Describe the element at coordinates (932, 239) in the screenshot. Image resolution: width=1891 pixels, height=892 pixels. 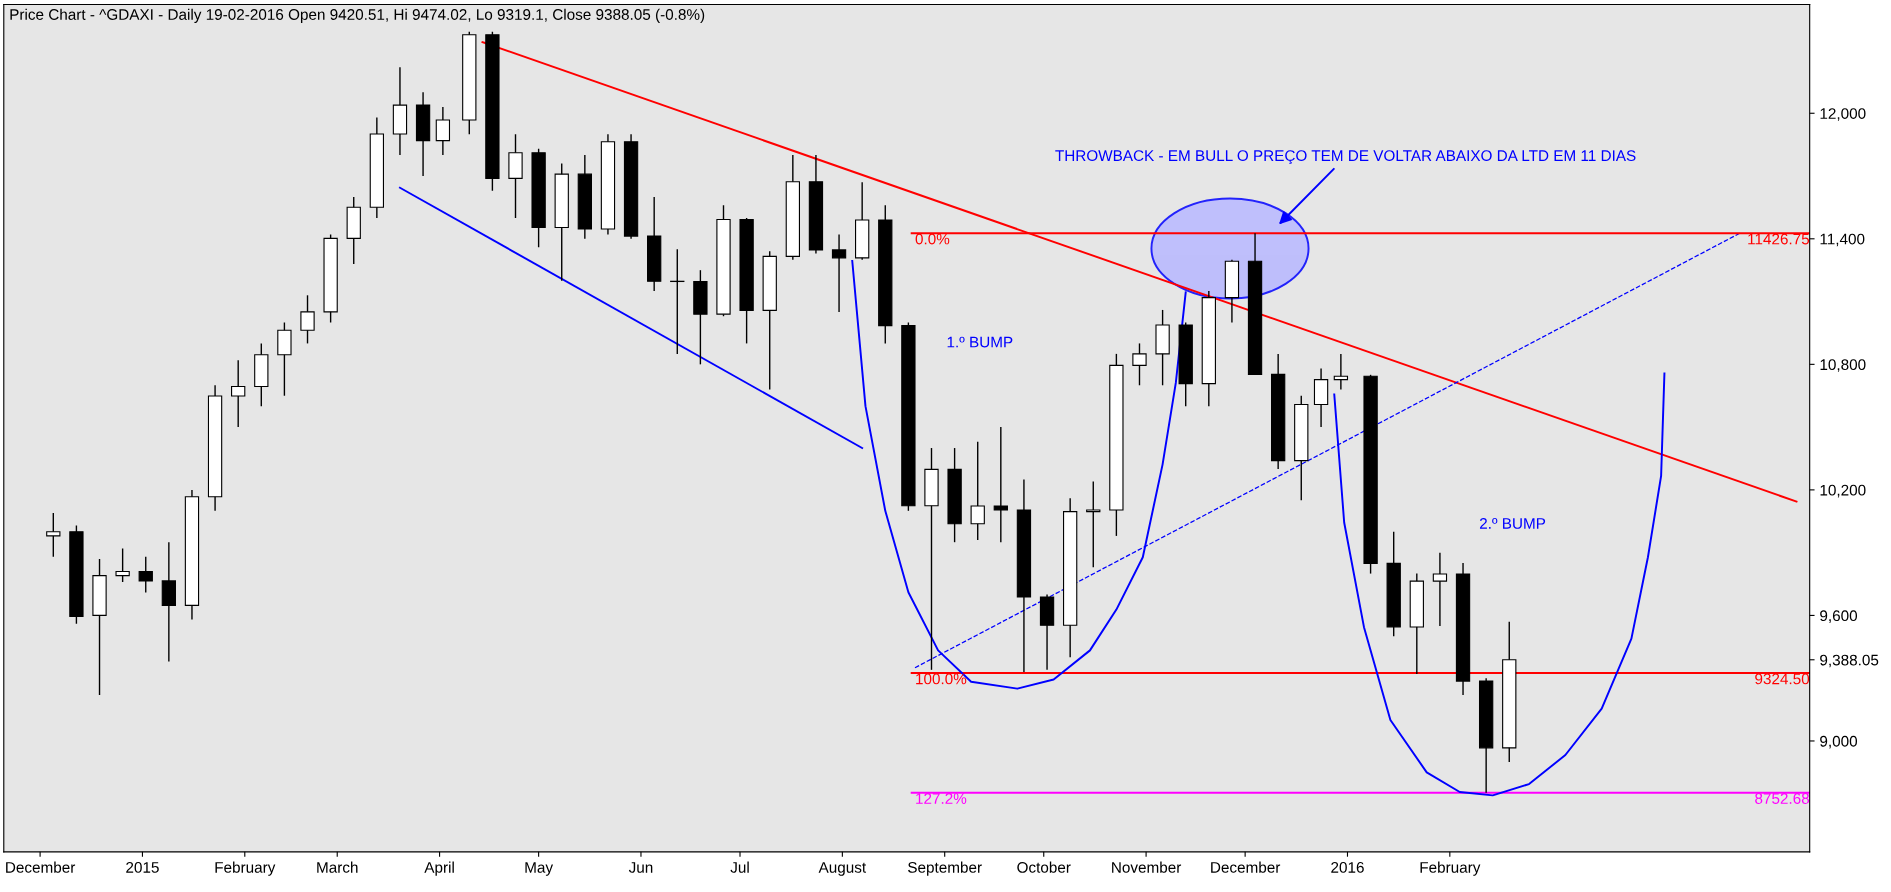
I see `annotation: 0.0%` at that location.